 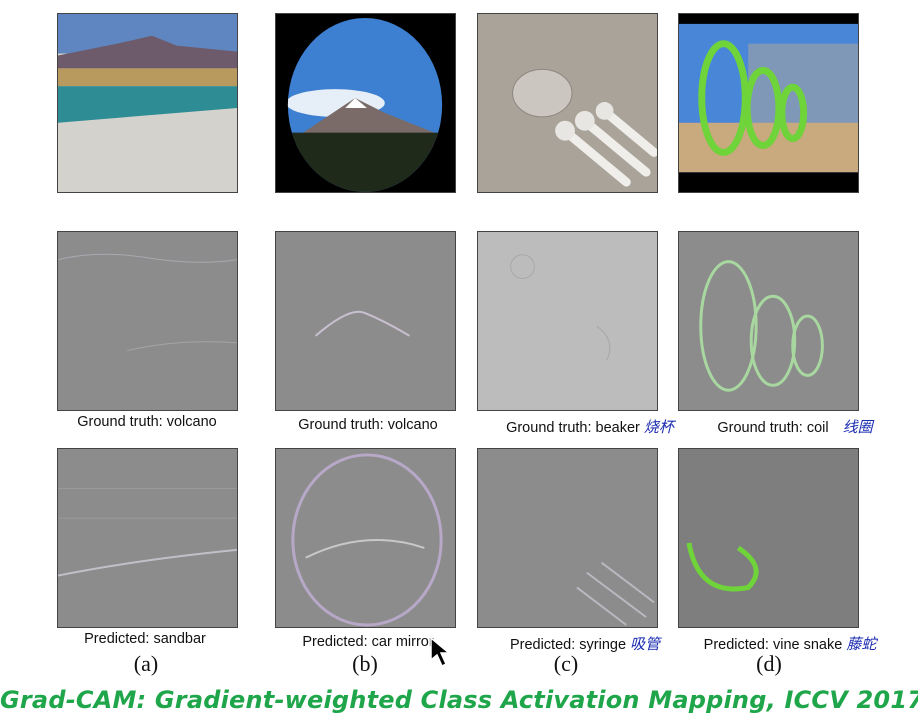 I want to click on panel-letter: (b), so click(x=365, y=663).